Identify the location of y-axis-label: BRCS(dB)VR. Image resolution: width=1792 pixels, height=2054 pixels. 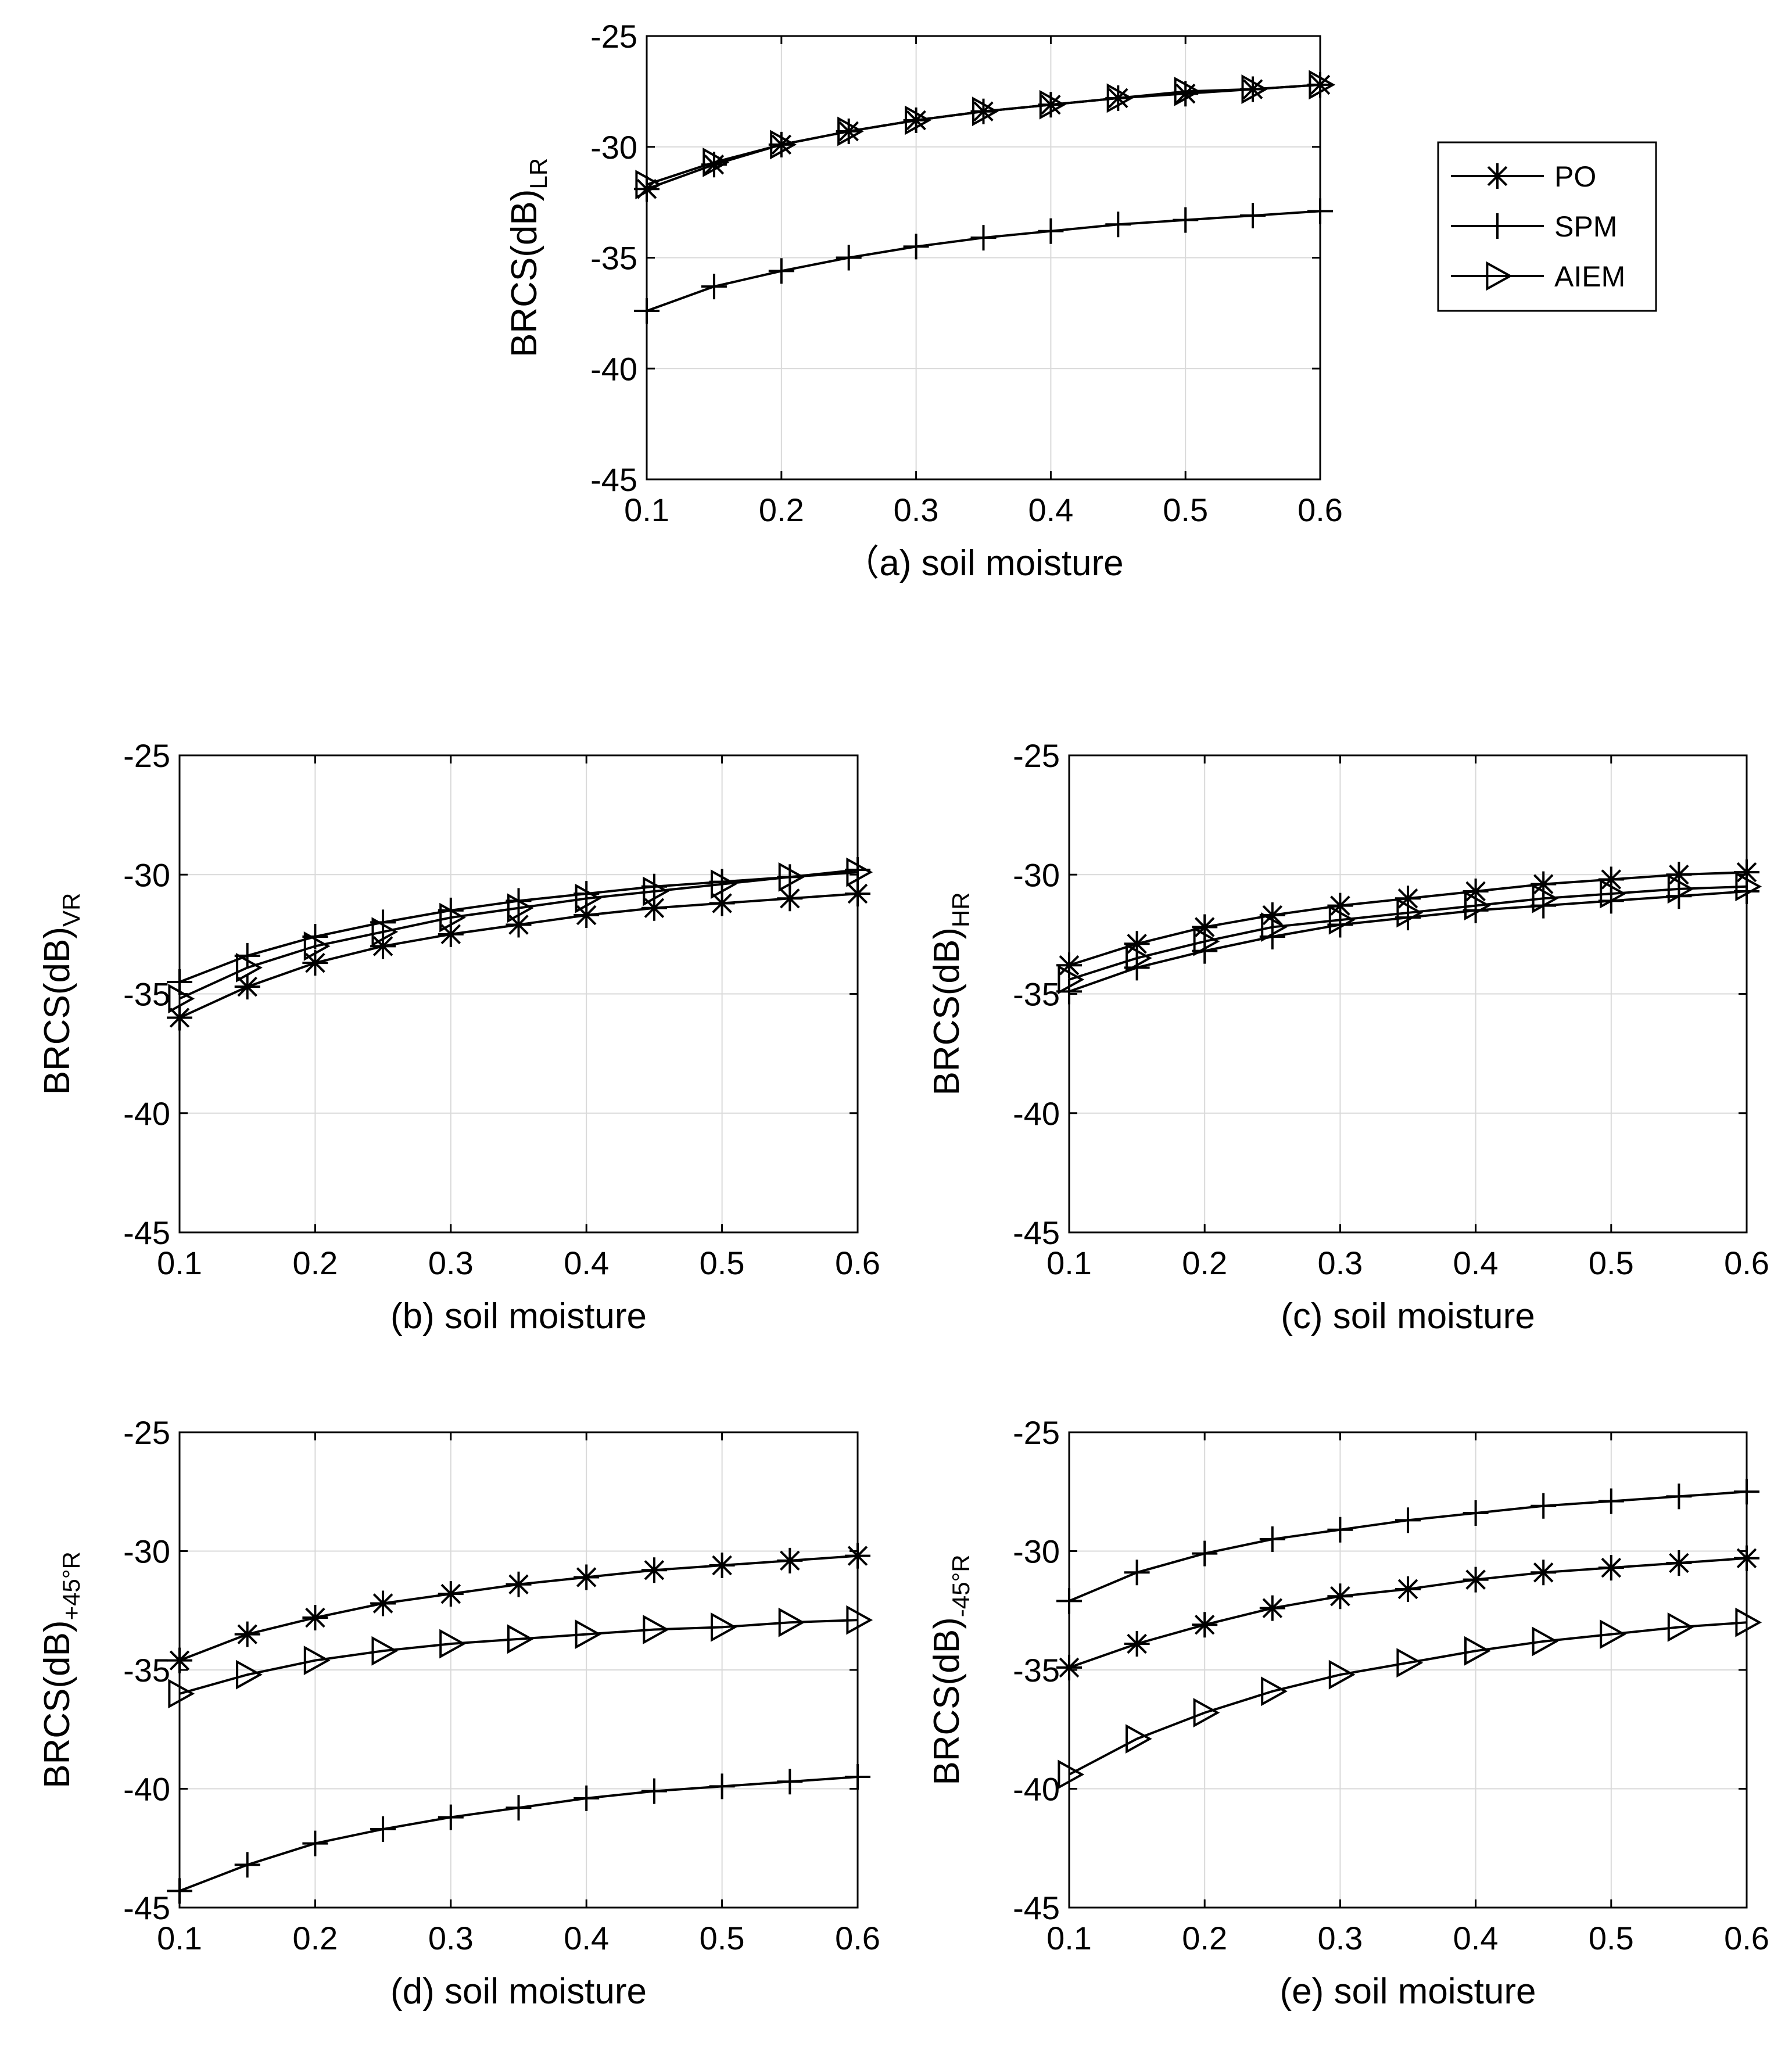
(61, 994).